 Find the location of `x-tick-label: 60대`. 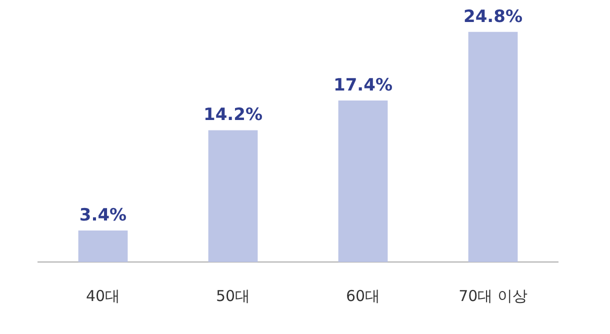

x-tick-label: 60대 is located at coordinates (363, 295).